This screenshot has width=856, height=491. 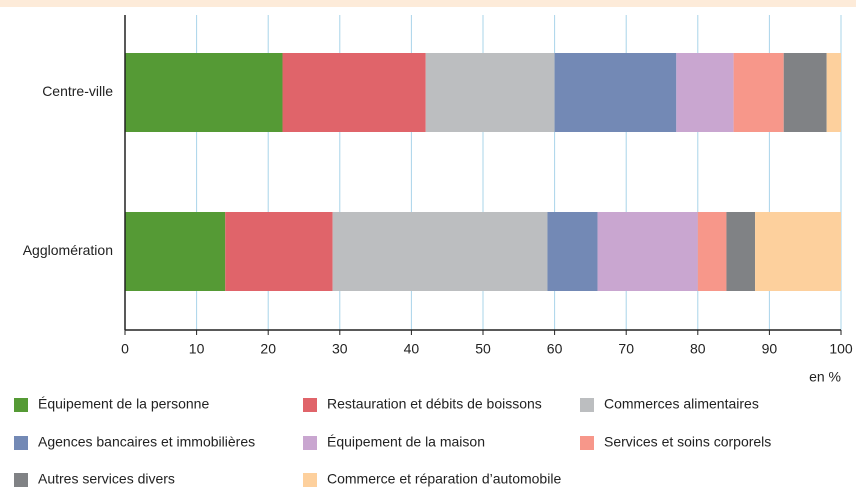 I want to click on y-tick-label: Agglomération, so click(x=68, y=250).